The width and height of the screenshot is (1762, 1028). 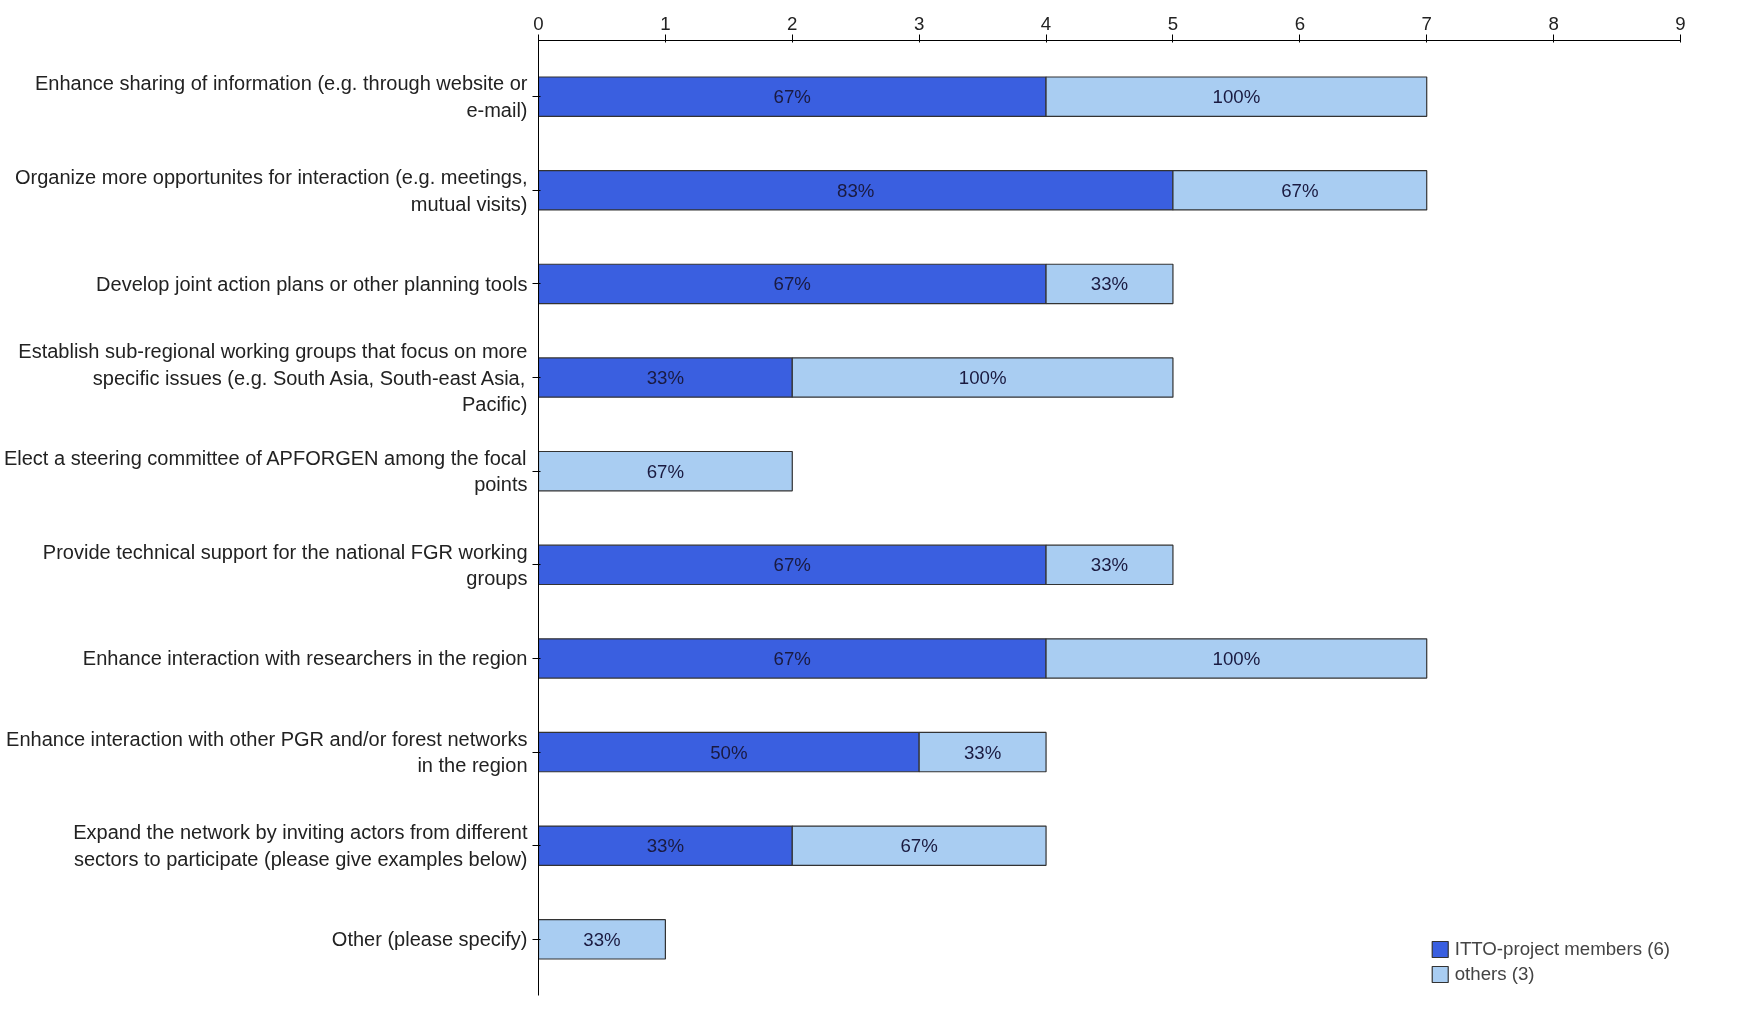 What do you see at coordinates (856, 190) in the screenshot?
I see `annotation: 83%` at bounding box center [856, 190].